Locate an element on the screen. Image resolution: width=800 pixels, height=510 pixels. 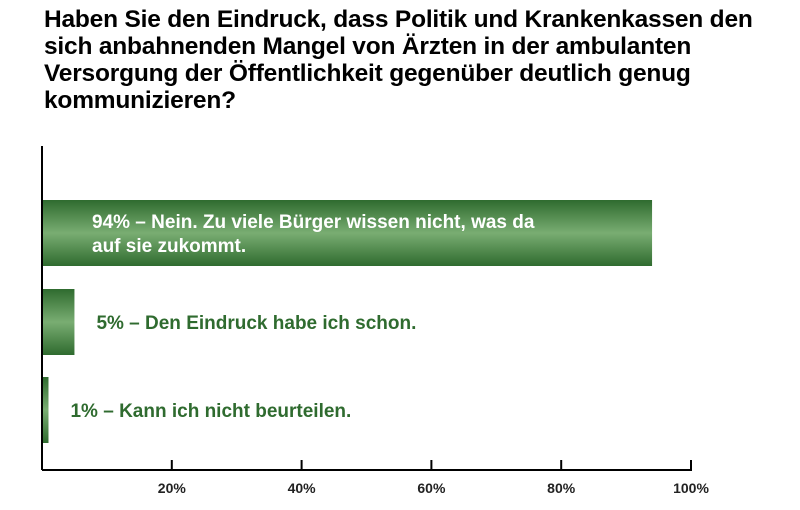
bar-label-2: 5% – Den Eindruck habe ich schon. is located at coordinates (256, 323).